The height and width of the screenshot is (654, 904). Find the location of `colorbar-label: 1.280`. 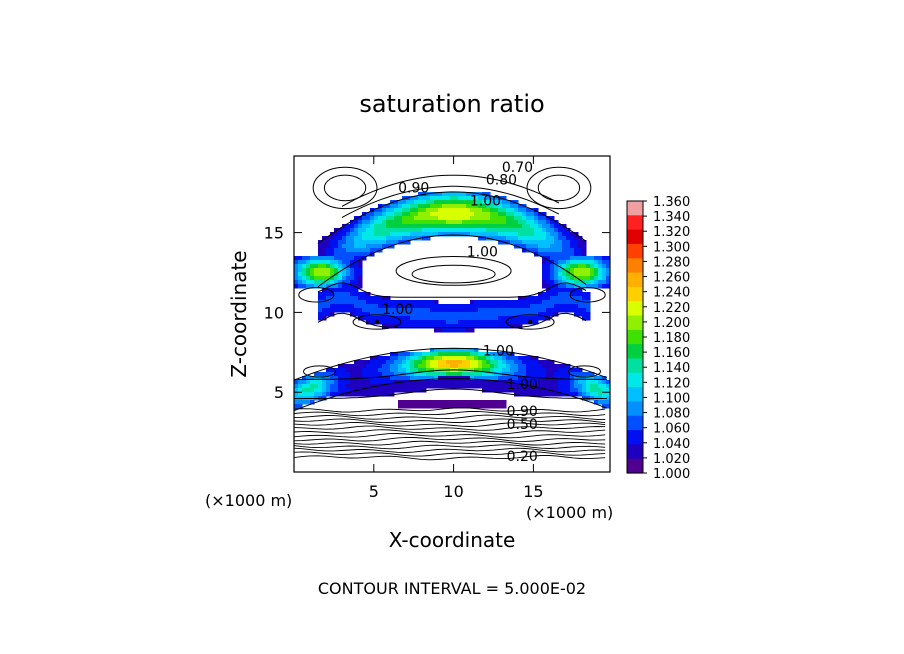

colorbar-label: 1.280 is located at coordinates (671, 262).